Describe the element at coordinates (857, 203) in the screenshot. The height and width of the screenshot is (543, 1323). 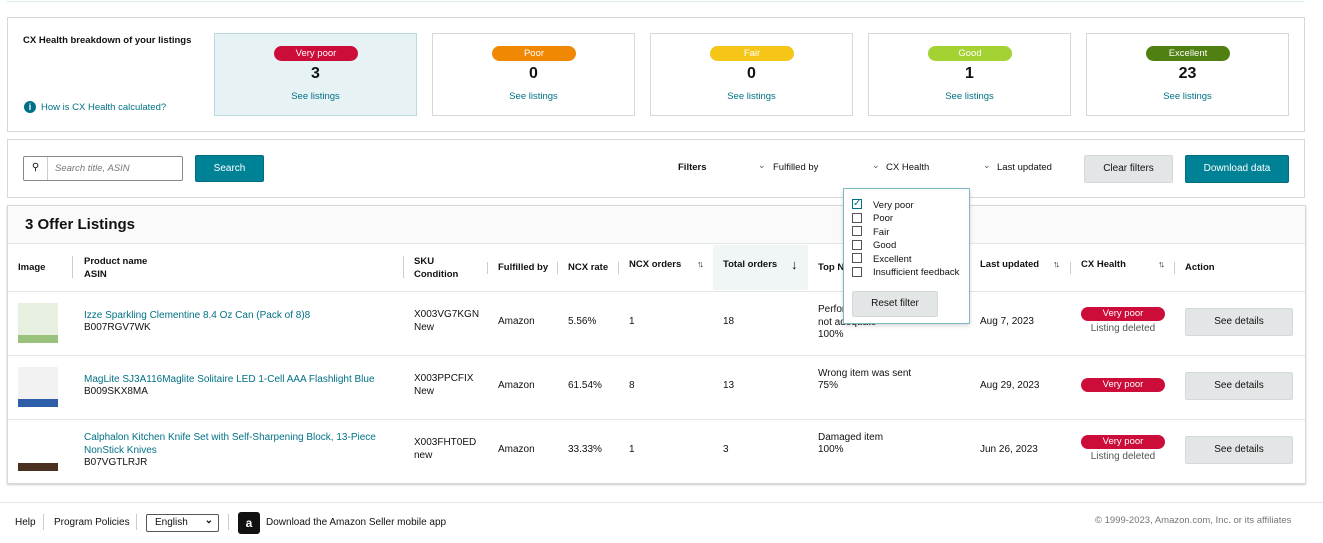
I see `checkbox: ✓` at that location.